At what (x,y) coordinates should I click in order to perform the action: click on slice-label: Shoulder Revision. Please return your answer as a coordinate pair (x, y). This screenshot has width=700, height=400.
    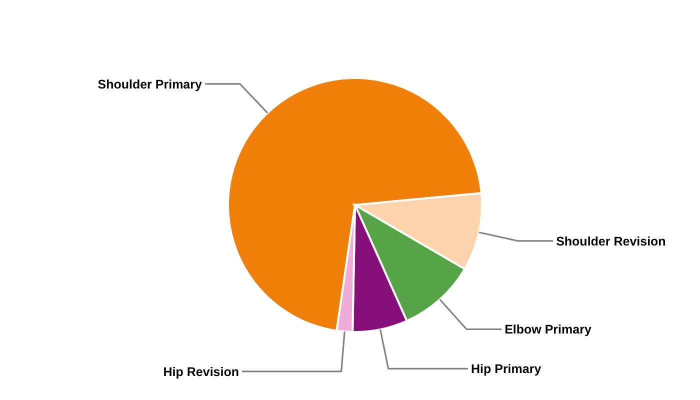
    Looking at the image, I should click on (611, 241).